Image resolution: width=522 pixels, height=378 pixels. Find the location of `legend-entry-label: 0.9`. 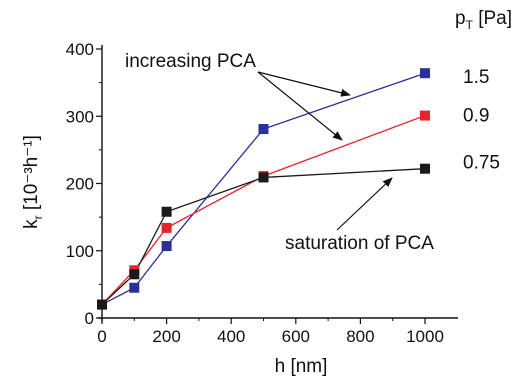

legend-entry-label: 0.9 is located at coordinates (476, 116).